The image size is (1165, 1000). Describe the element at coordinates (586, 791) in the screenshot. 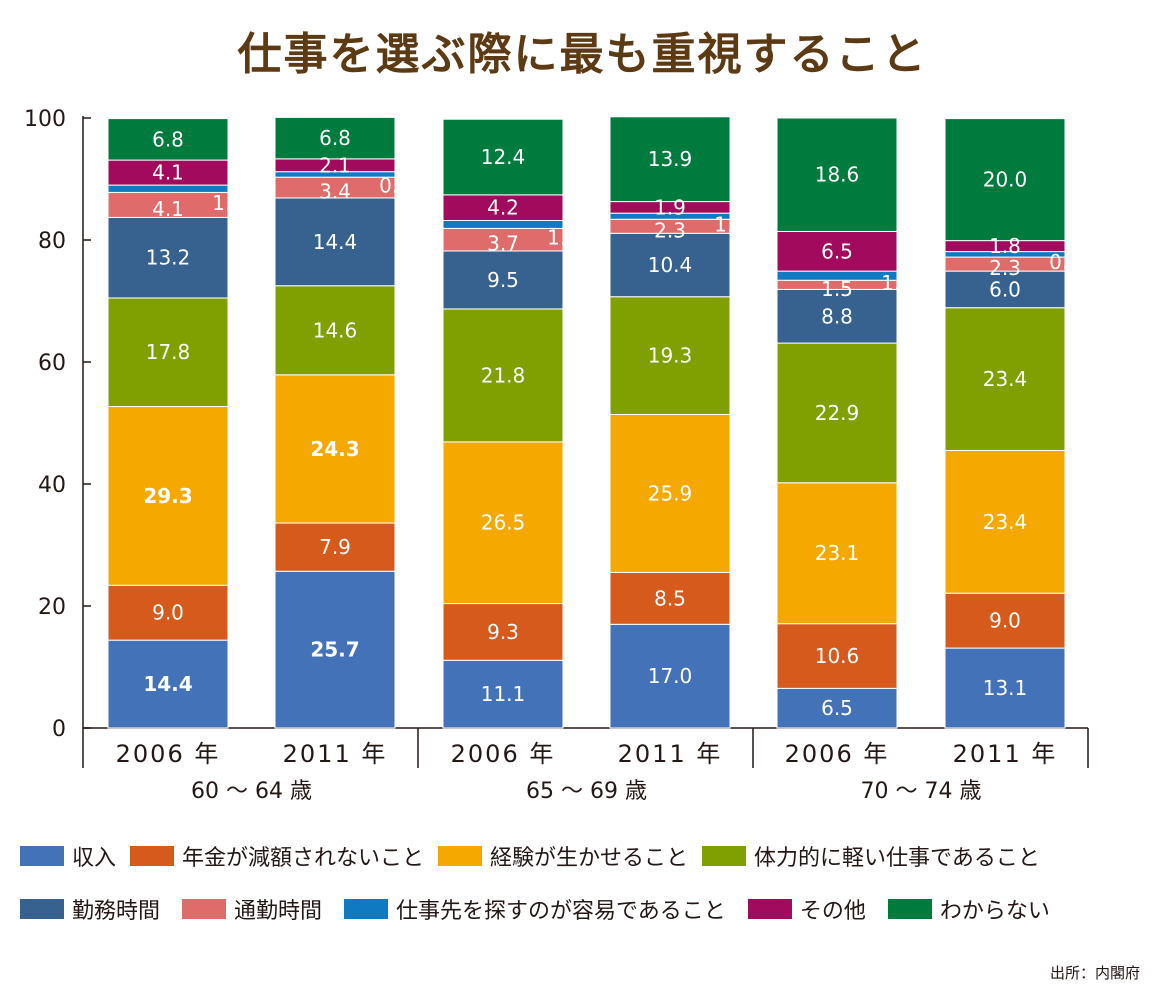

I see `group-label-1: 65 〜 69 歳` at that location.